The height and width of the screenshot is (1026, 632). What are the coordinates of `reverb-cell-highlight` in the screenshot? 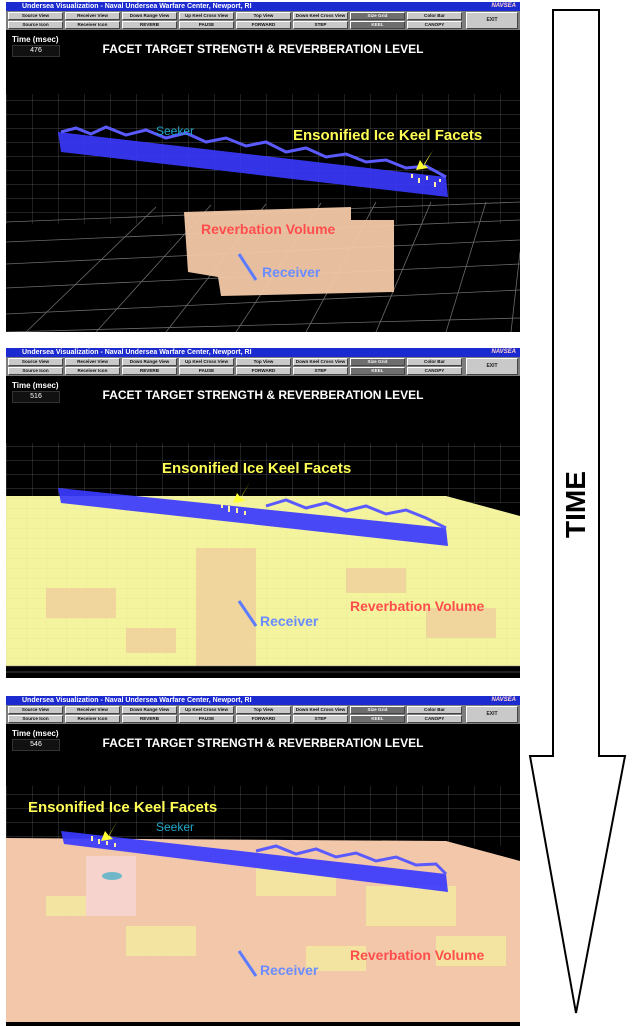 It's located at (111, 886).